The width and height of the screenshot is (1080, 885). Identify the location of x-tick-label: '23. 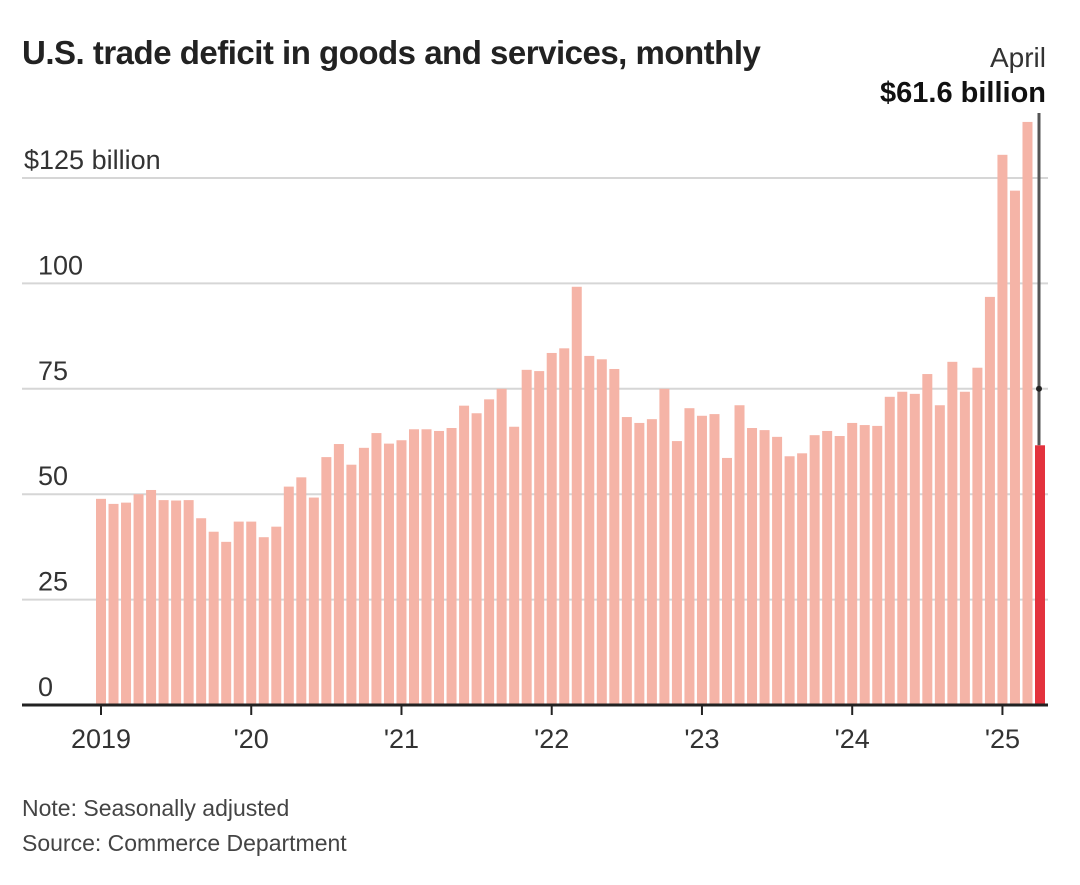
(701, 739).